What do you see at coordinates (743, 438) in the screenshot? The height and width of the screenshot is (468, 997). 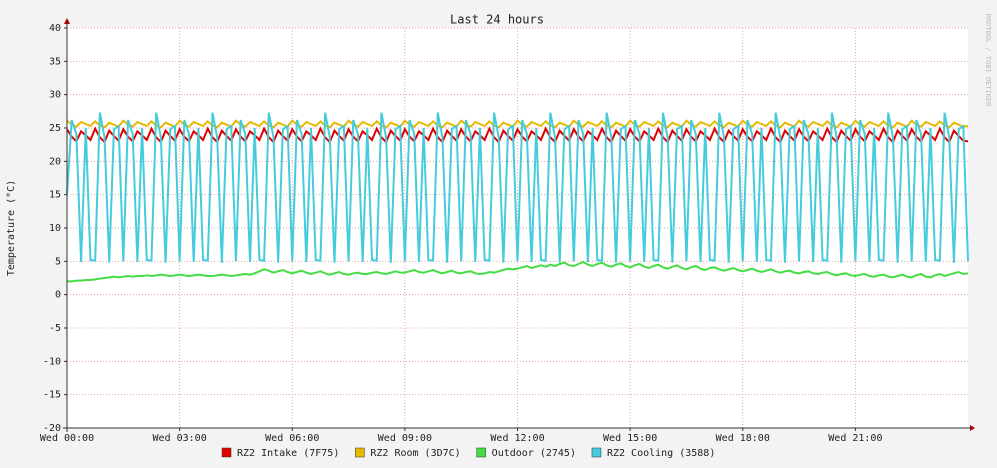 I see `x-tick-label: Wed 18:00` at bounding box center [743, 438].